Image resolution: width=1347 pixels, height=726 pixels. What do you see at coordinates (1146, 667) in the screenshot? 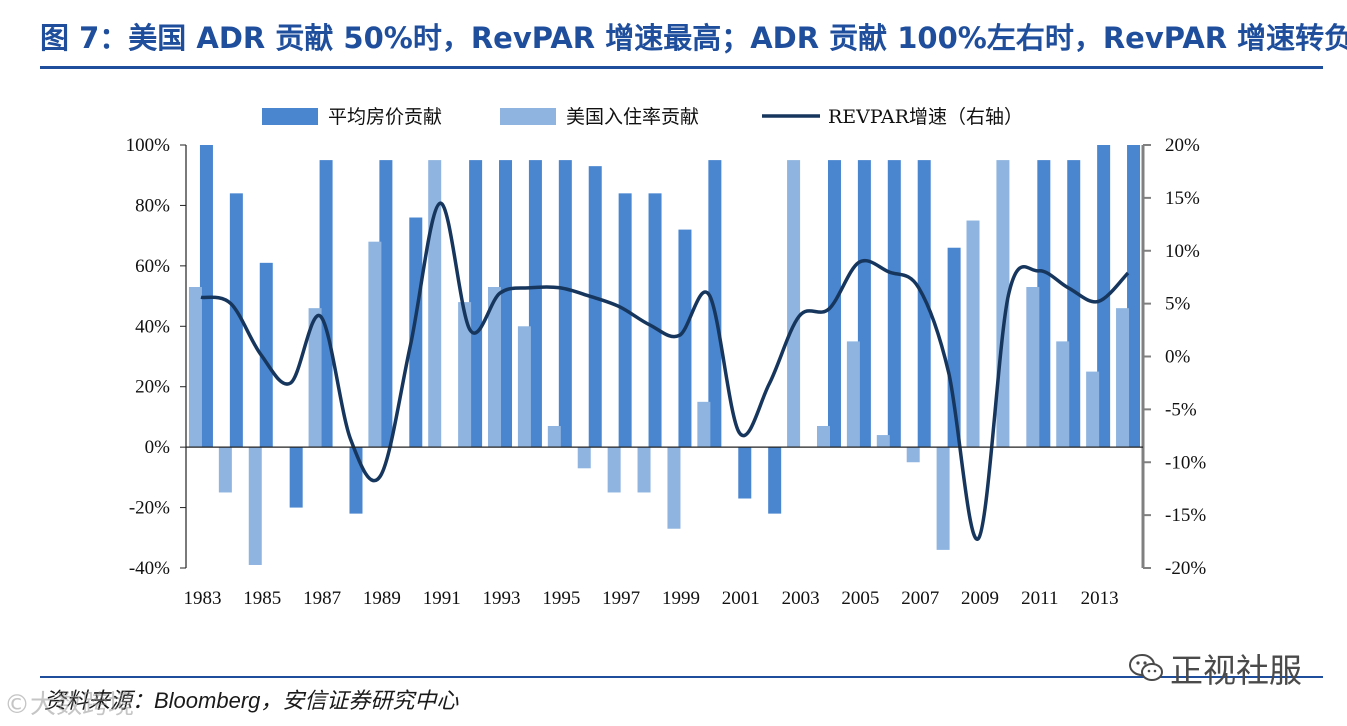
I see `wechat-icon` at bounding box center [1146, 667].